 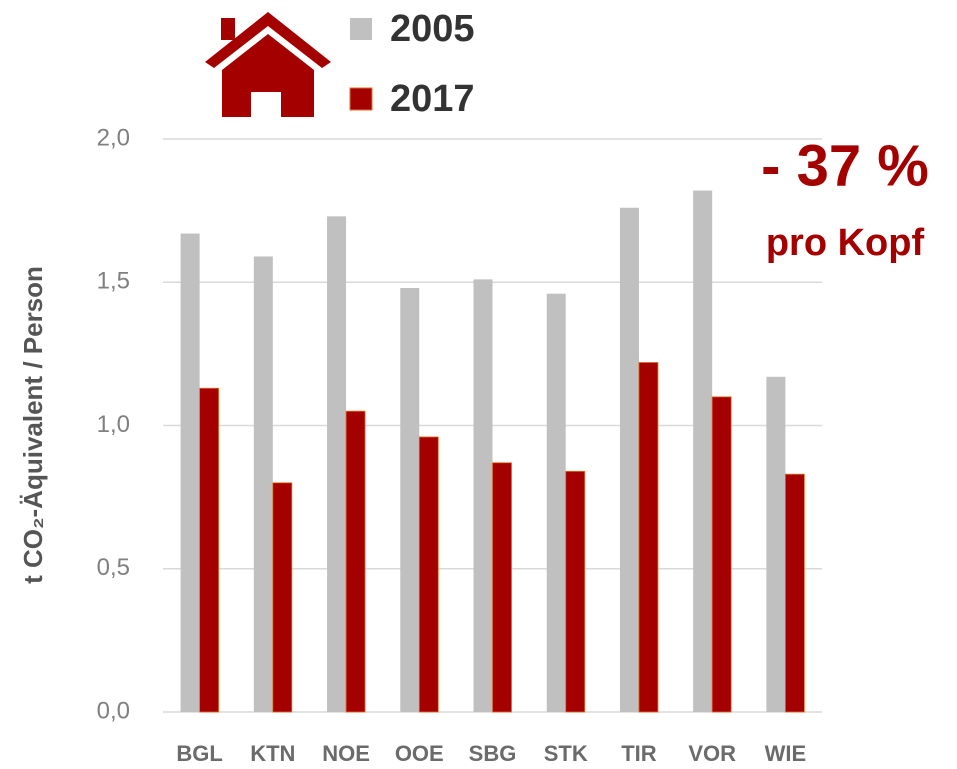 What do you see at coordinates (432, 29) in the screenshot?
I see `legend-label: 2005` at bounding box center [432, 29].